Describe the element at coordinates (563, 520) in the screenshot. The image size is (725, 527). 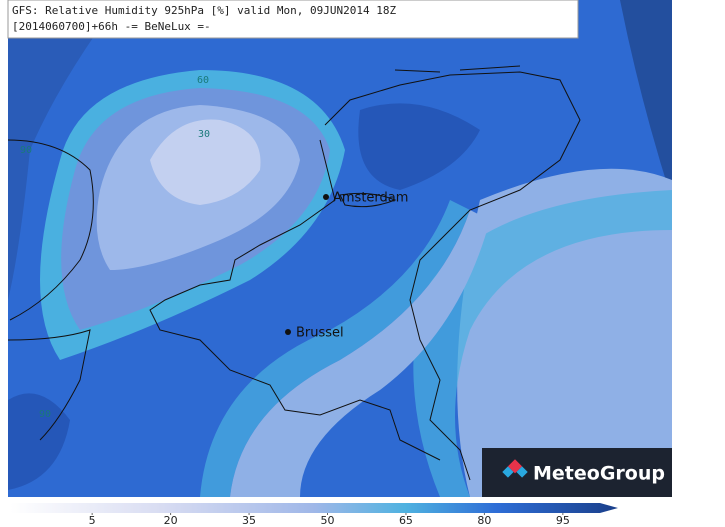
I see `tick-label: 95` at that location.